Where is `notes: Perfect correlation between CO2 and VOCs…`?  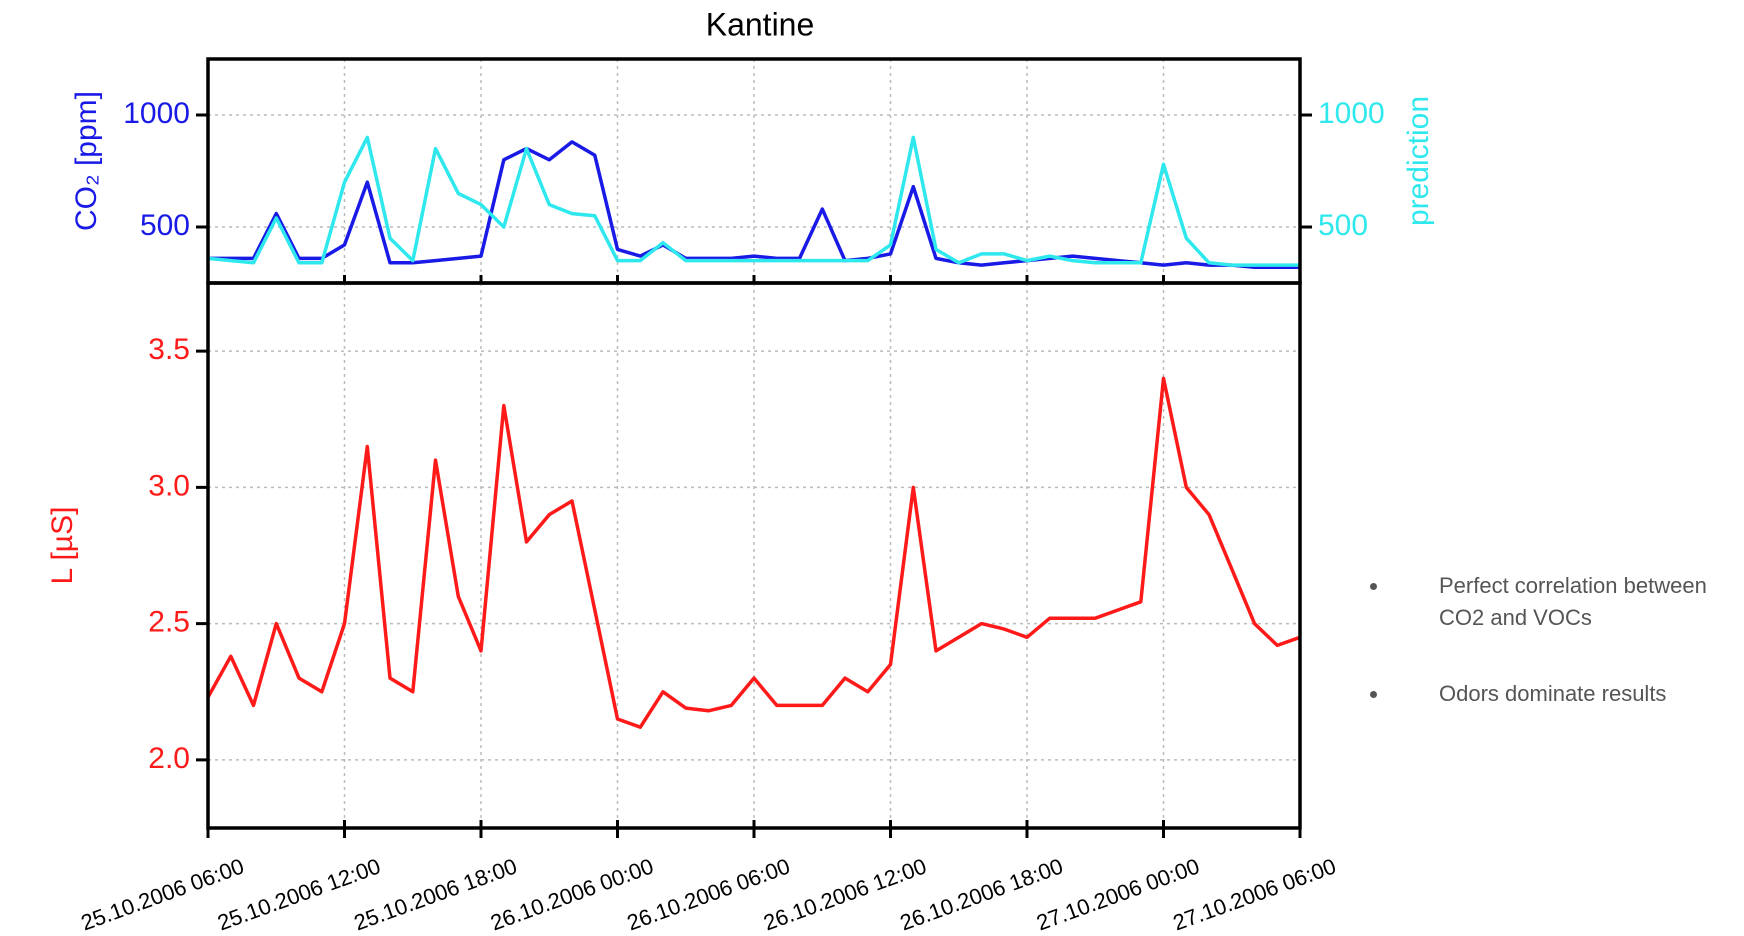
notes: Perfect correlation between CO2 and VOCs… is located at coordinates (1540, 662).